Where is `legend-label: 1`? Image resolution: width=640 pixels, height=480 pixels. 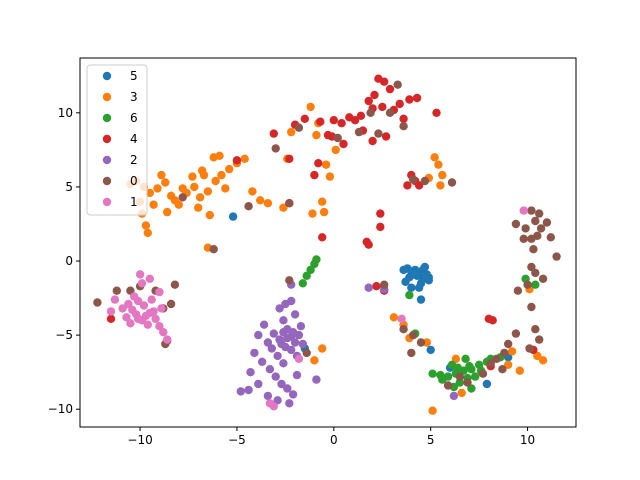 legend-label: 1 is located at coordinates (134, 202).